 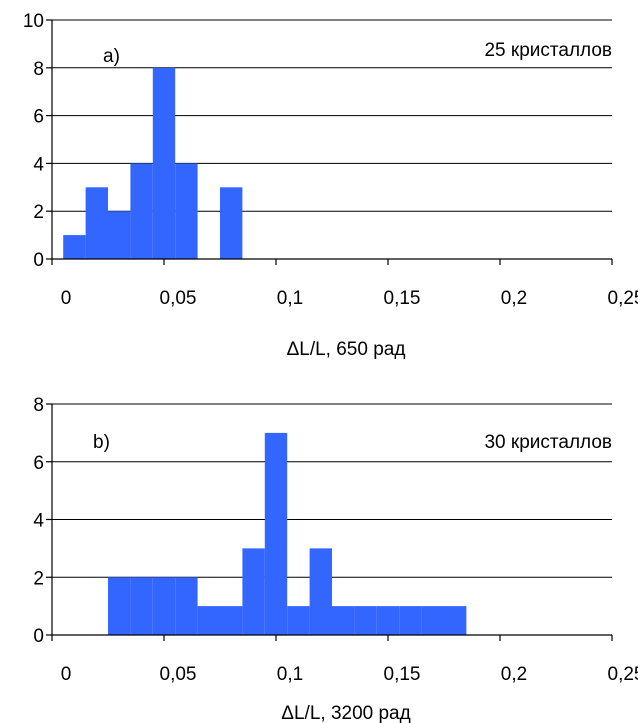 What do you see at coordinates (111, 56) in the screenshot?
I see `panel-annotation: a)` at bounding box center [111, 56].